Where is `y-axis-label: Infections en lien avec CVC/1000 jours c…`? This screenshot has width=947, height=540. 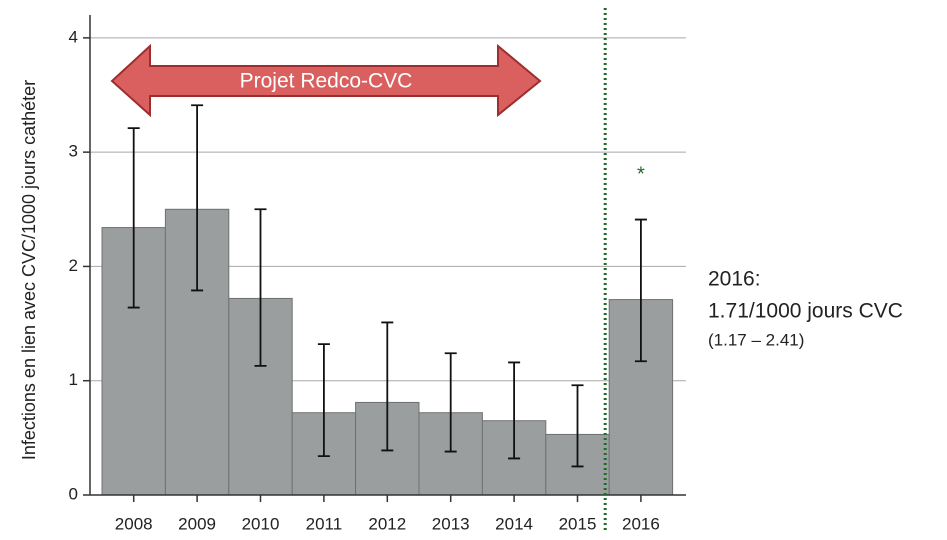
y-axis-label: Infections en lien avec CVC/1000 jours c… is located at coordinates (29, 270).